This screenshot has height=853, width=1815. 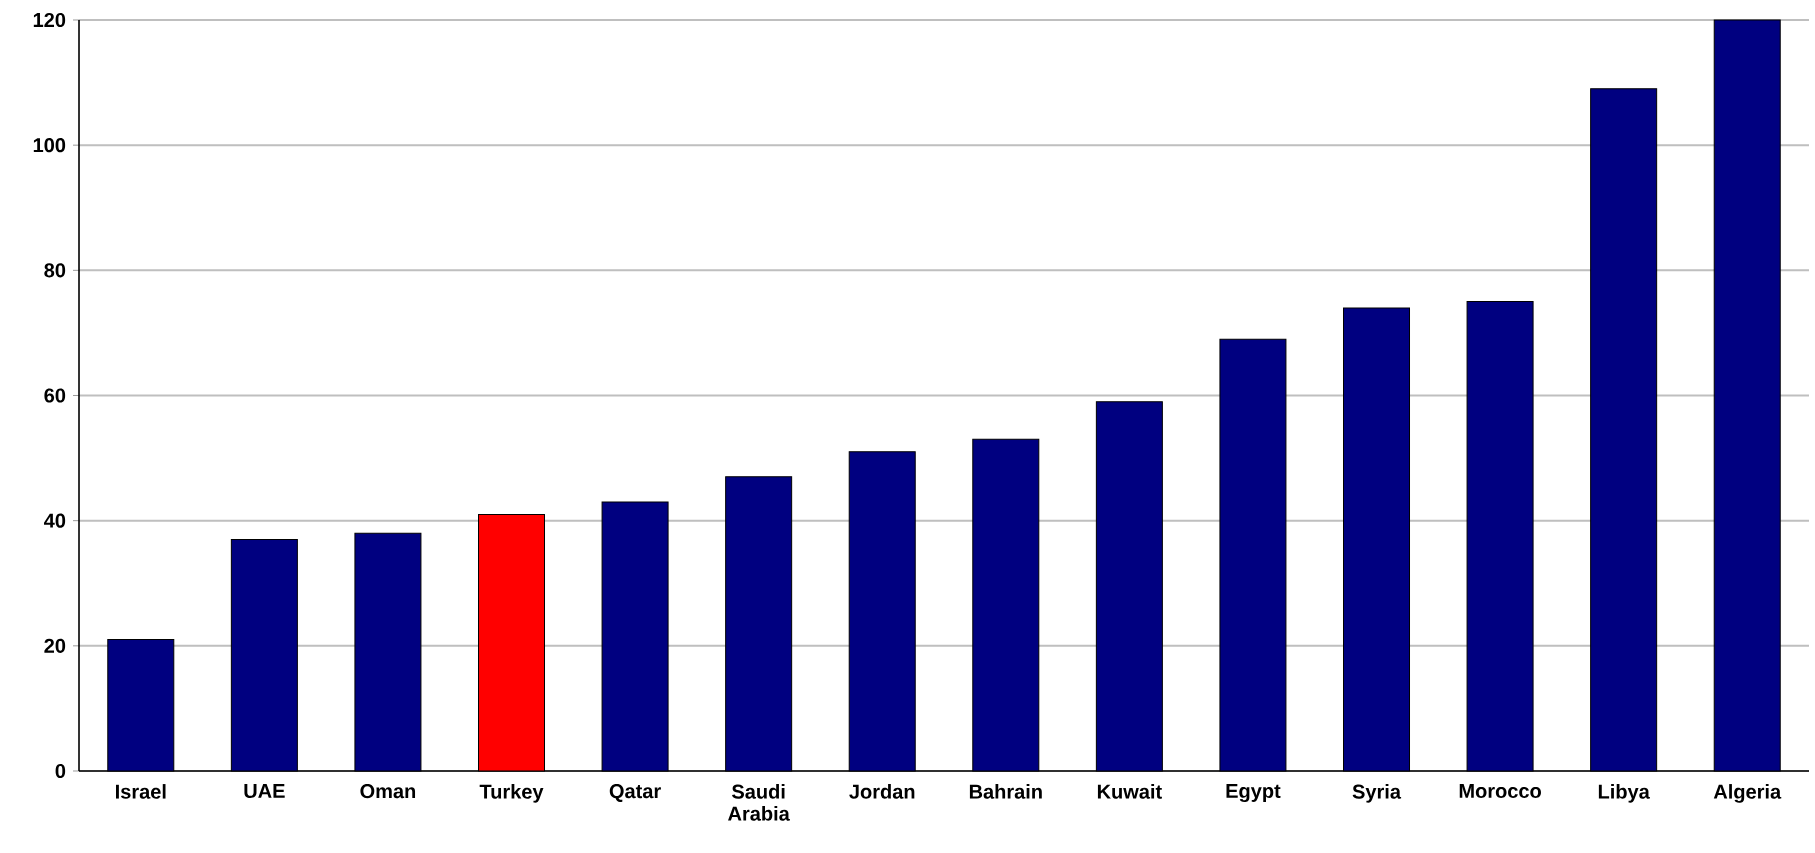 I want to click on y-tick-label: 120, so click(x=49, y=20).